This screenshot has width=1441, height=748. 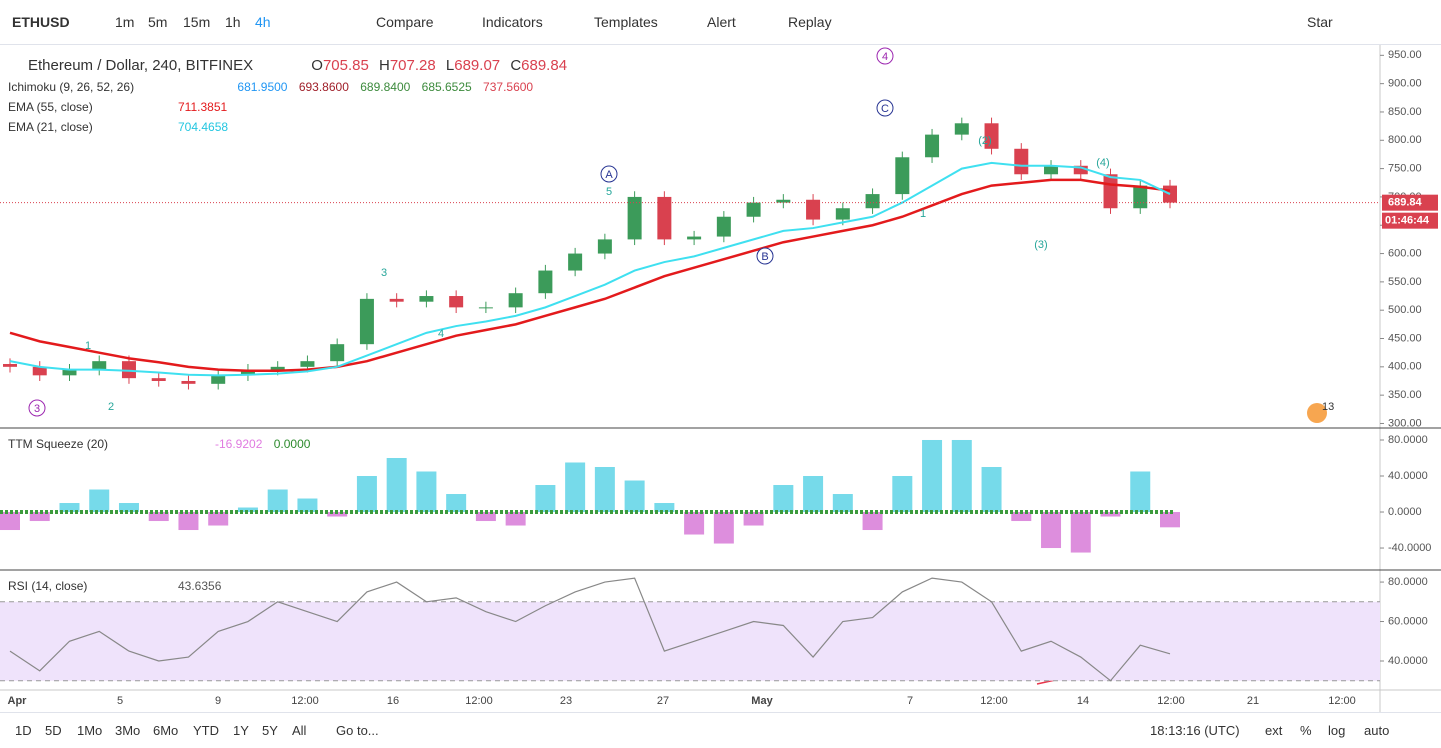 What do you see at coordinates (270, 730) in the screenshot?
I see `range-button: 5Y` at bounding box center [270, 730].